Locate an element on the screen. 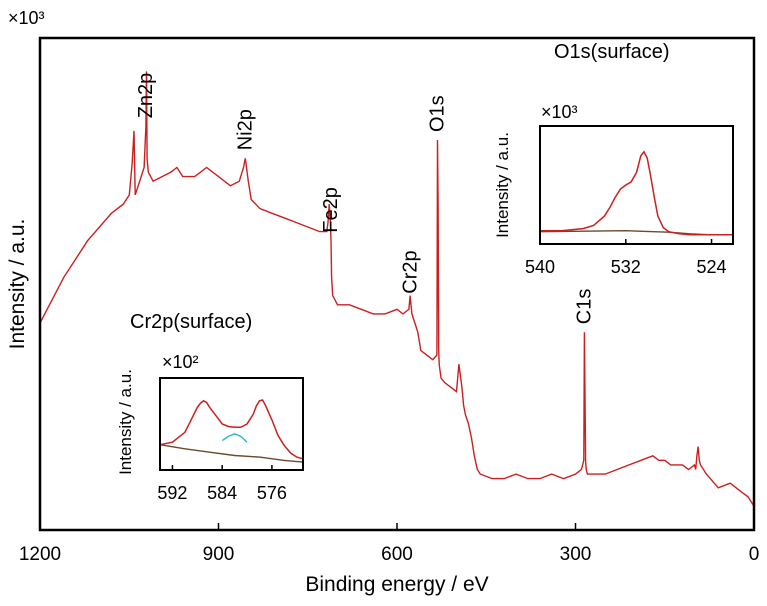  peak-label-cr2p: Cr2p is located at coordinates (411, 271).